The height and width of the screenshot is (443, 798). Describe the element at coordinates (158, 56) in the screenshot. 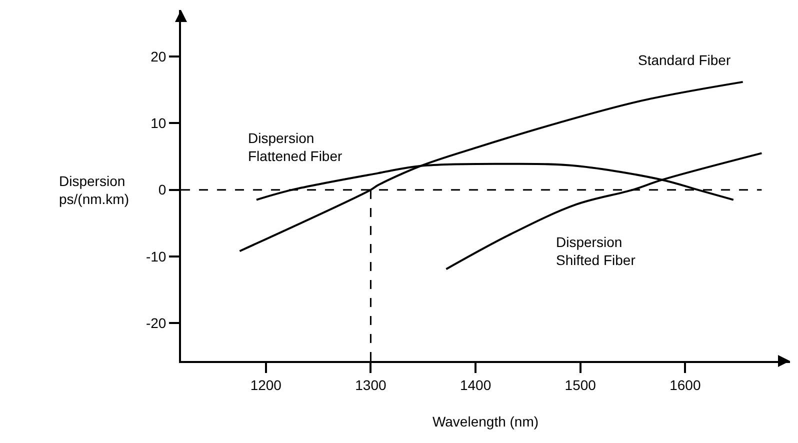

I see `y-tick-label: 20` at that location.